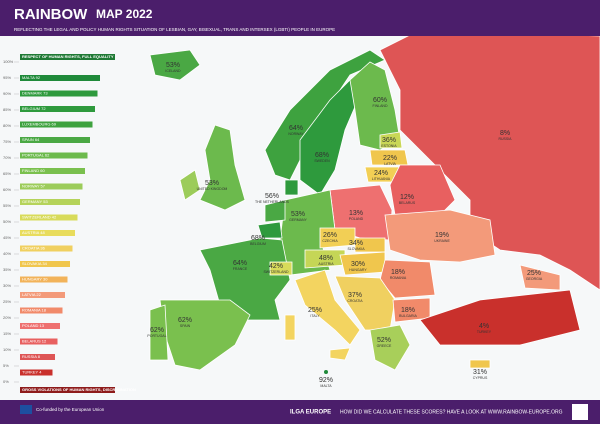 This screenshot has height=424, width=600. I want to click on ranking-label: PORTUGAL 62, so click(36, 155).